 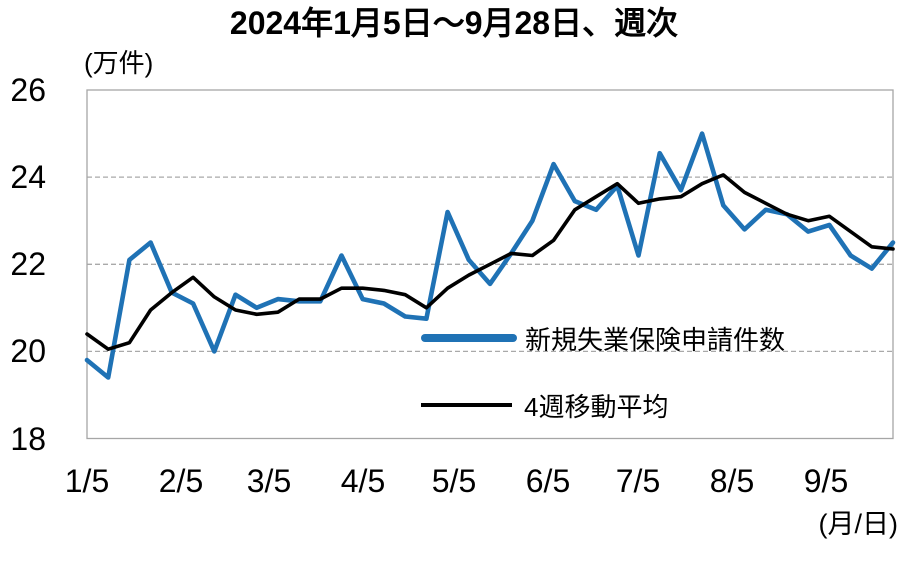 I want to click on x-tick-label: 6/5, so click(x=548, y=481).